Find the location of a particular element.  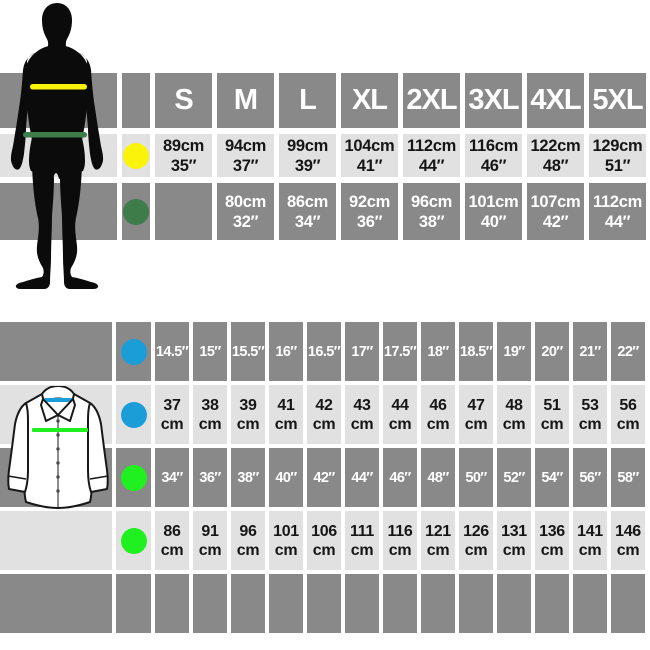

top-dot-header-cell is located at coordinates (136, 100).